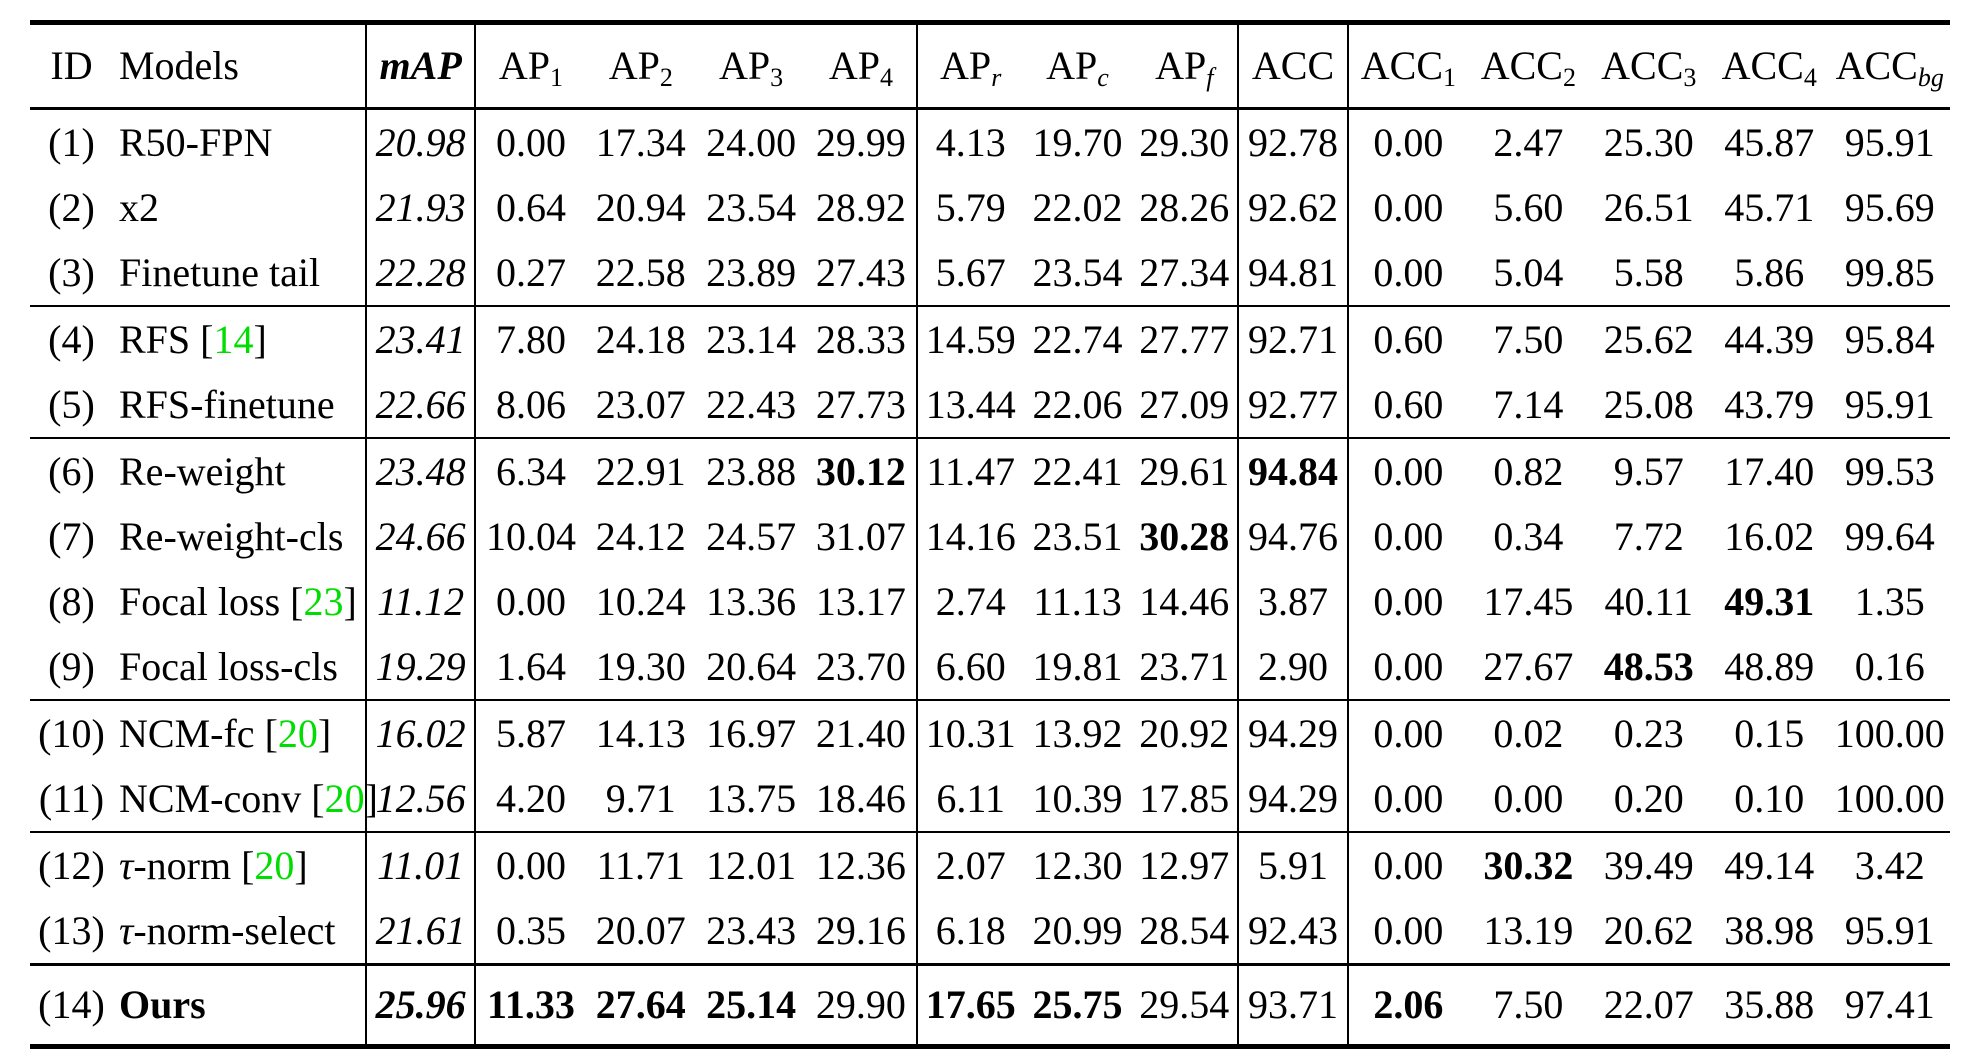 Image resolution: width=1980 pixels, height=1060 pixels. I want to click on metric-cell-APf: 20.92, so click(1185, 732).